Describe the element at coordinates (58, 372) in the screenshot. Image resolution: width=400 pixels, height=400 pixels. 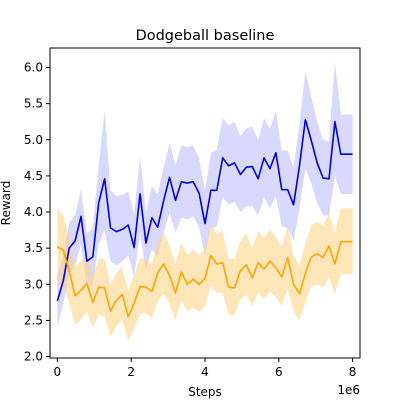
I see `x-tick-label: 0` at that location.